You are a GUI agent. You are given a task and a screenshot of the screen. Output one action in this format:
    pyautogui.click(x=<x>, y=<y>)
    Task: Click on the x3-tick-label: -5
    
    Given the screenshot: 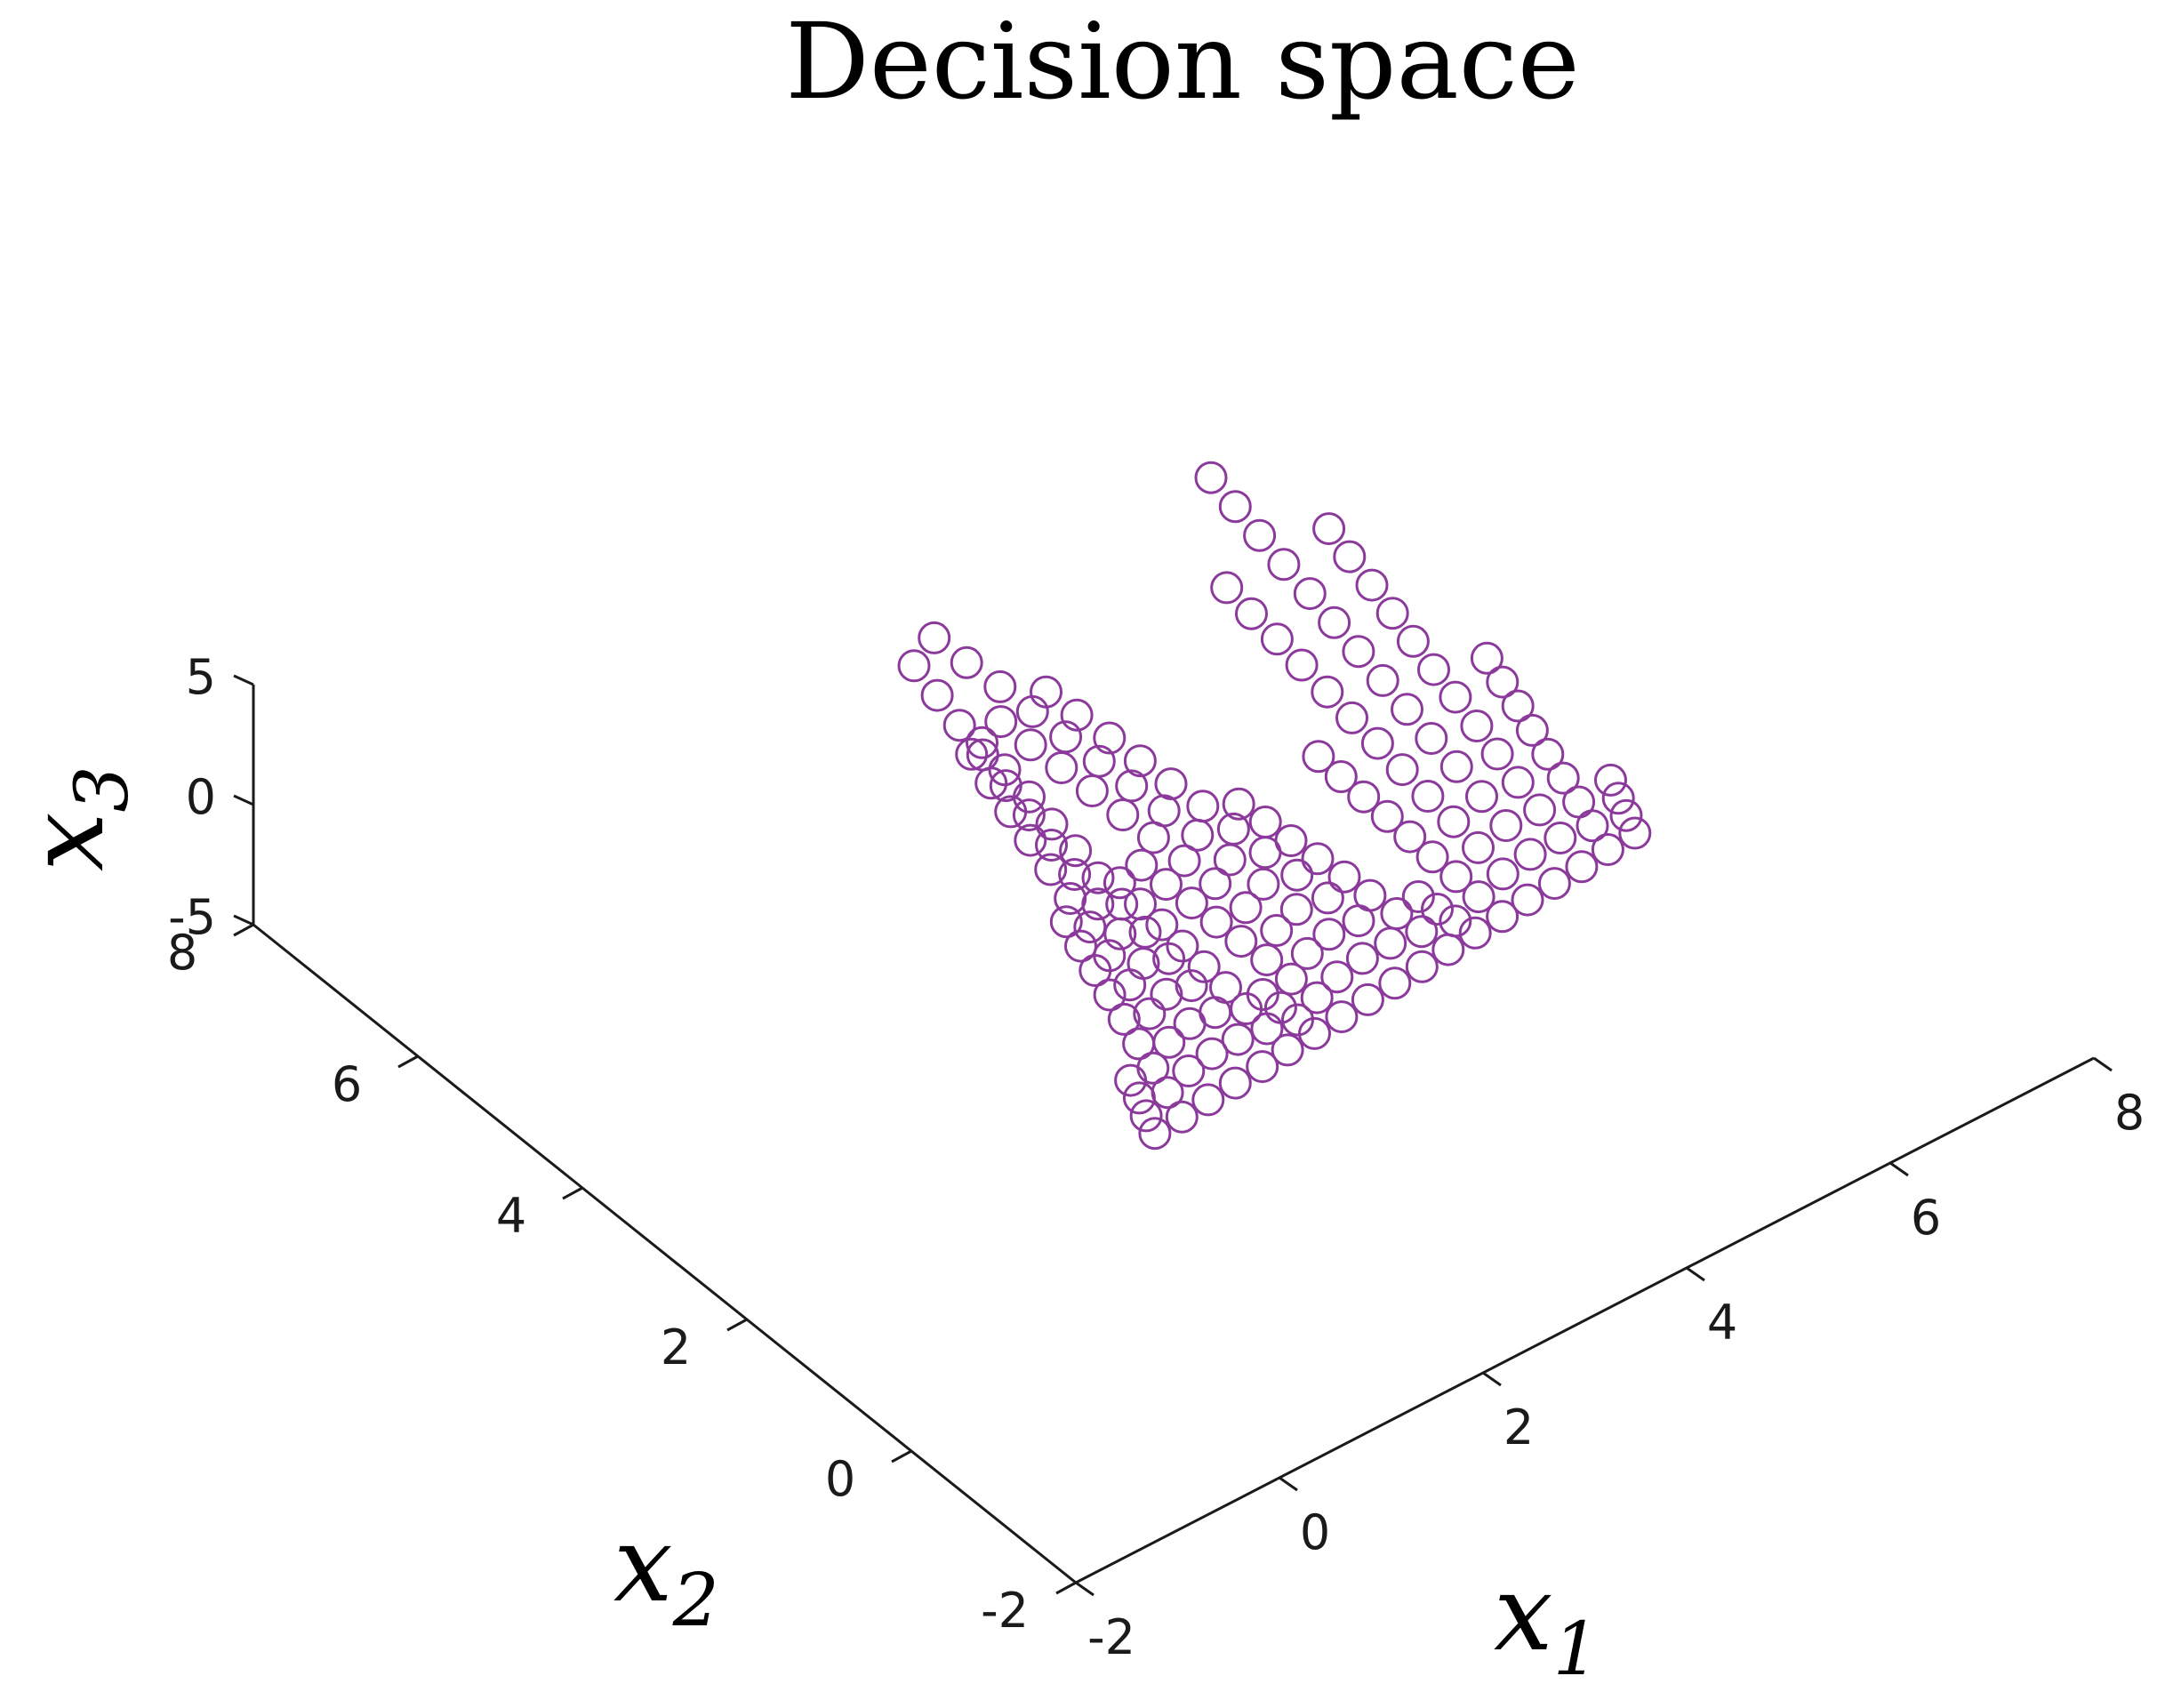 What is the action you would take?
    pyautogui.click(x=192, y=917)
    